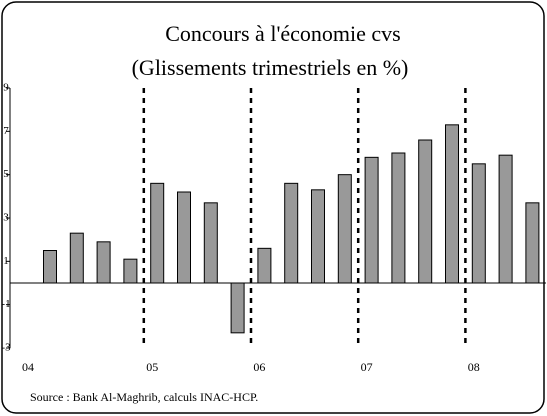  What do you see at coordinates (474, 367) in the screenshot?
I see `x-tick-label: 08` at bounding box center [474, 367].